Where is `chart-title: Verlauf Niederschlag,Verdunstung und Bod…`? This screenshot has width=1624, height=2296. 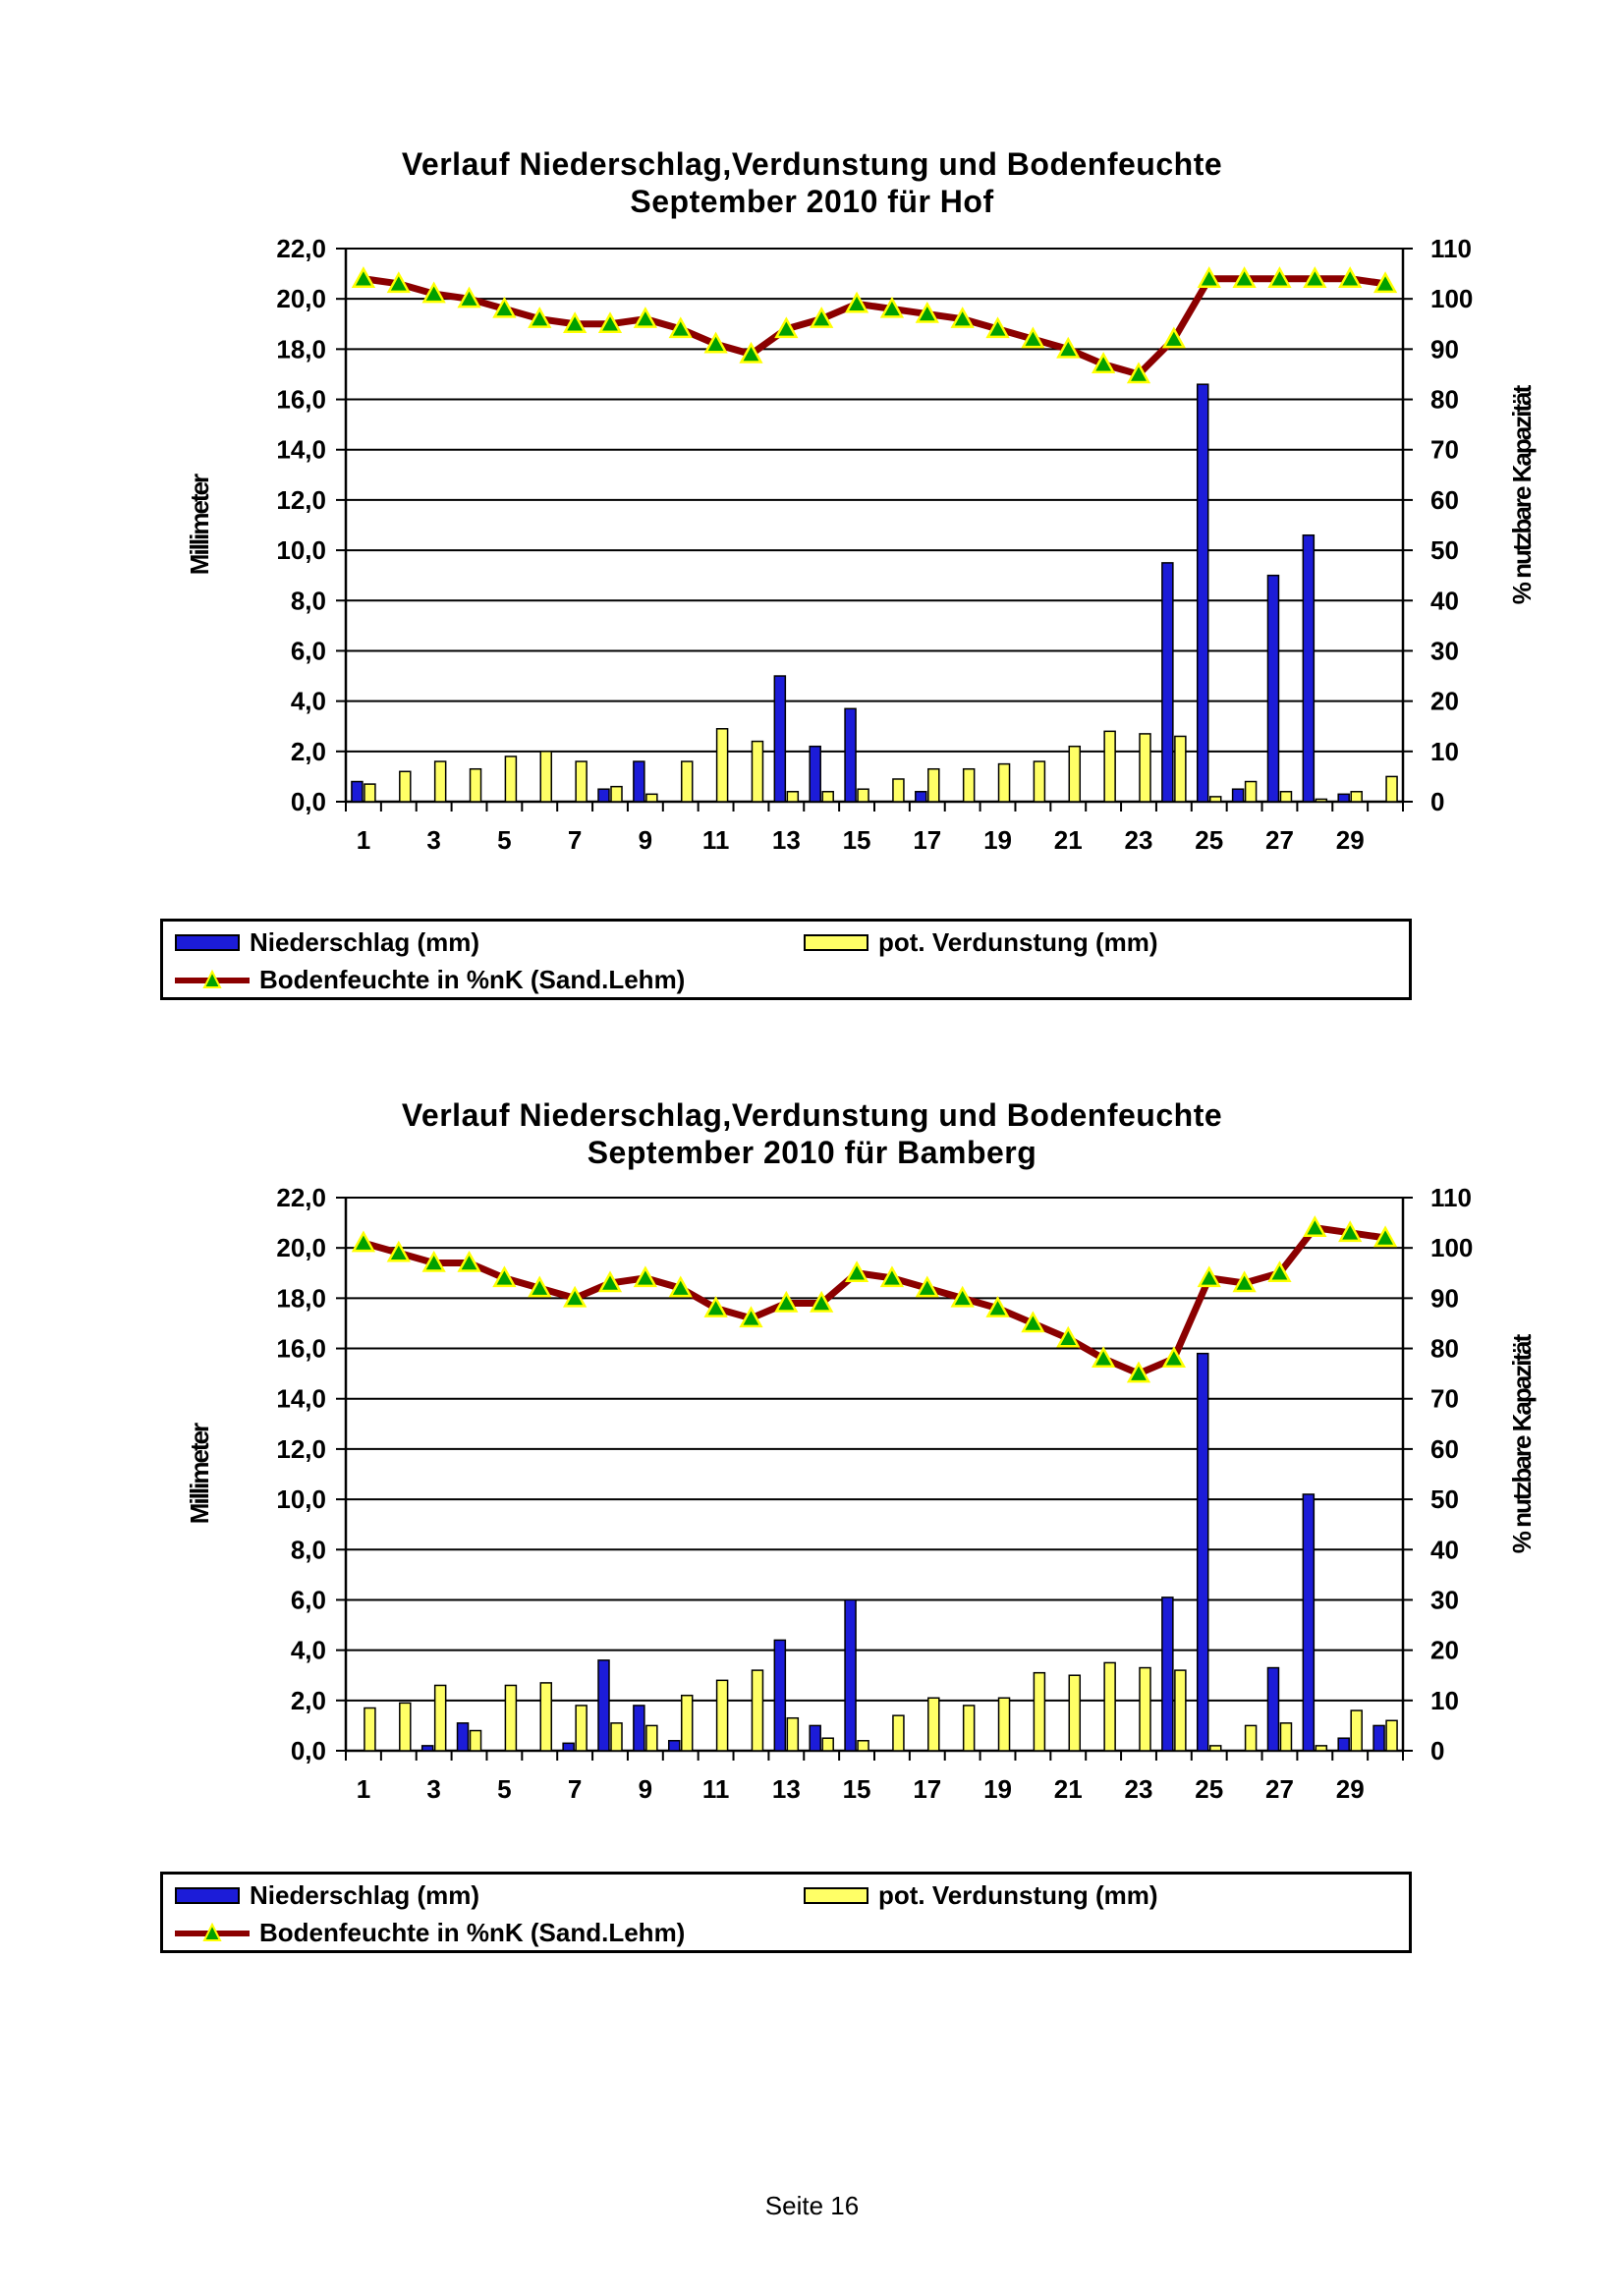
chart-title: Verlauf Niederschlag,Verdunstung und Bod… is located at coordinates (812, 182).